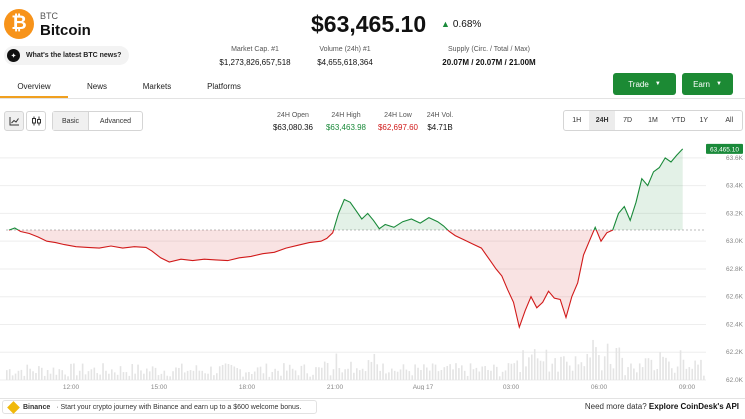  What do you see at coordinates (615, 406) in the screenshot?
I see `api-text: Need more data?` at bounding box center [615, 406].